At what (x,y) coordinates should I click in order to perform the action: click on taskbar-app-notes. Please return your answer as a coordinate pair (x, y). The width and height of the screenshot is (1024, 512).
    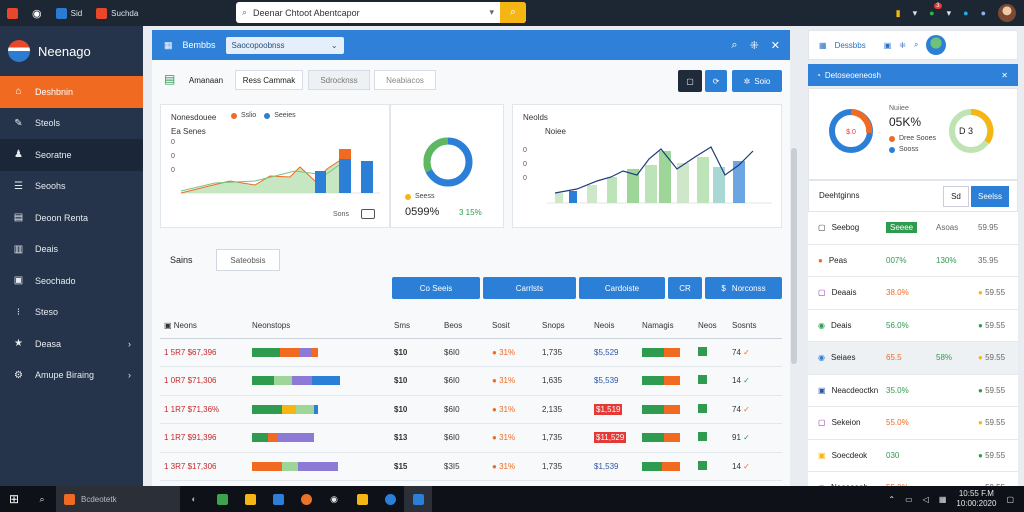
    Looking at the image, I should click on (362, 499).